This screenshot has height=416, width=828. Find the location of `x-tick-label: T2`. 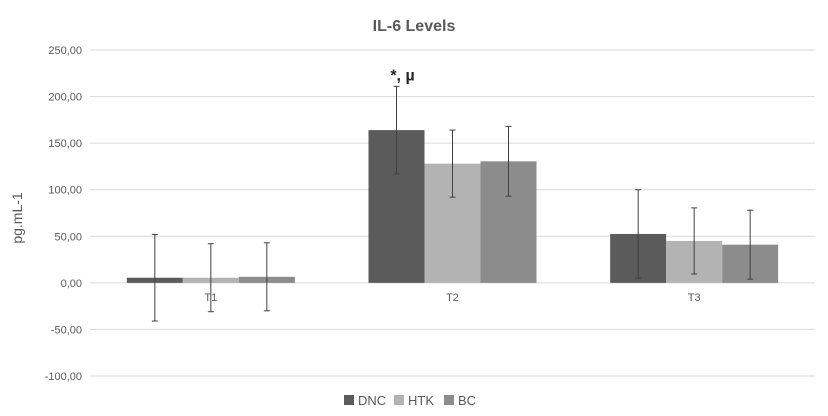

x-tick-label: T2 is located at coordinates (452, 298).